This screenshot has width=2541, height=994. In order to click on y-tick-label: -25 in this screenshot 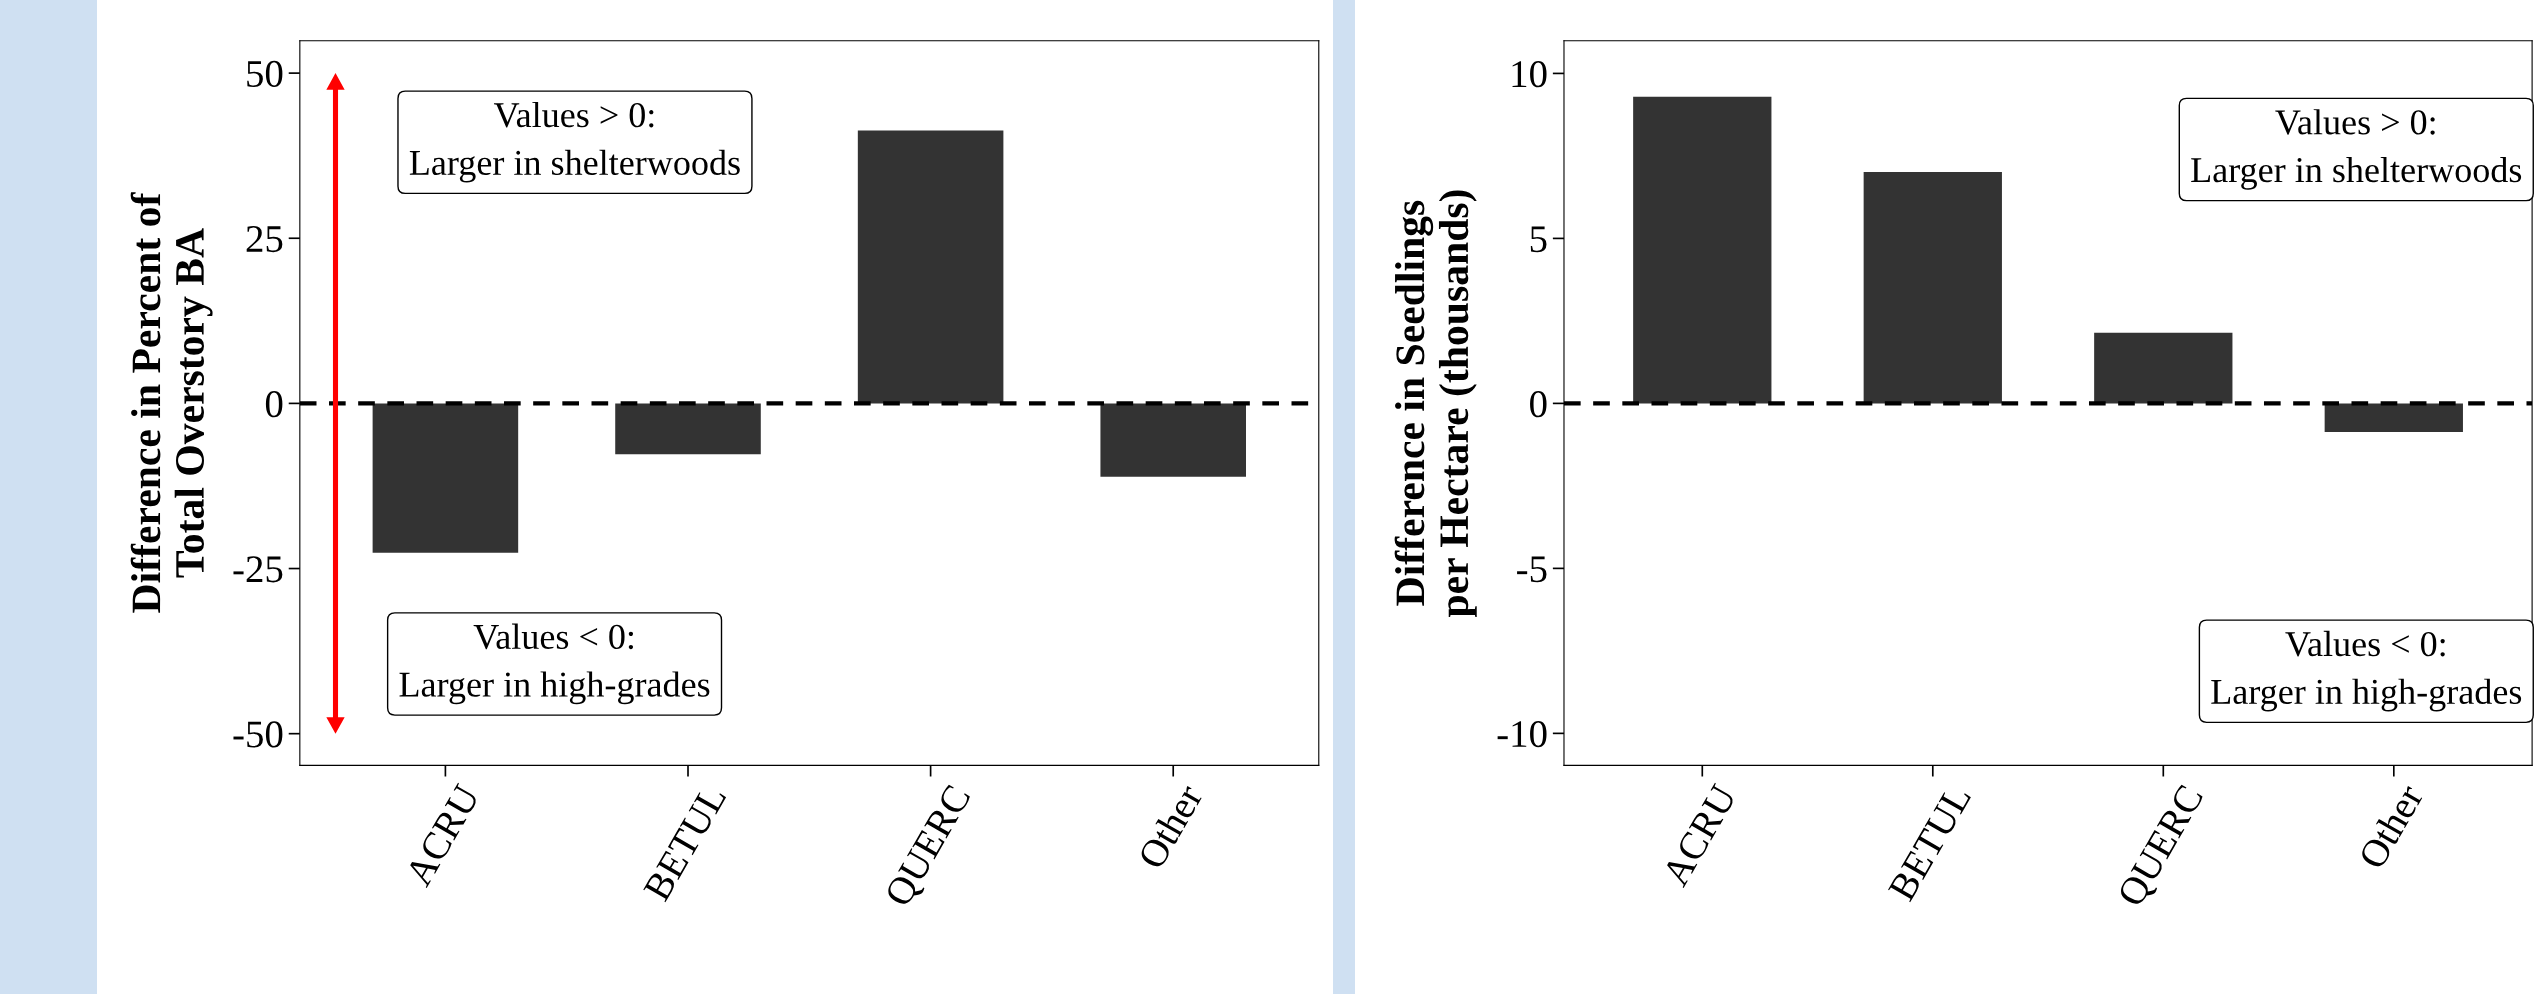, I will do `click(258, 569)`.